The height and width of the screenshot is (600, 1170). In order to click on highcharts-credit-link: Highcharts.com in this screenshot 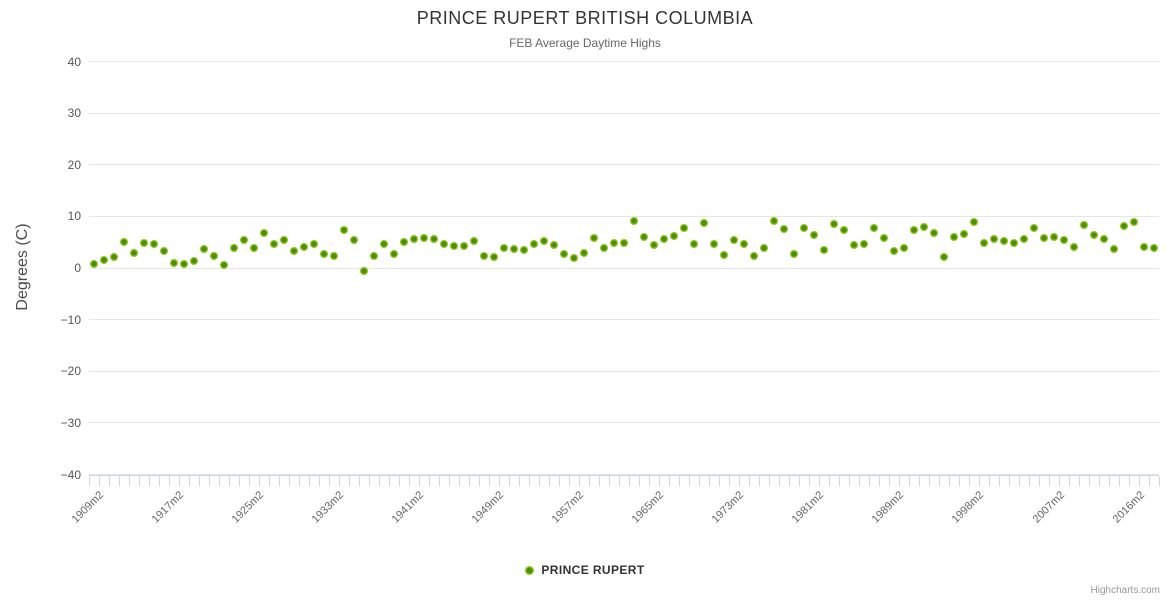, I will do `click(1125, 590)`.